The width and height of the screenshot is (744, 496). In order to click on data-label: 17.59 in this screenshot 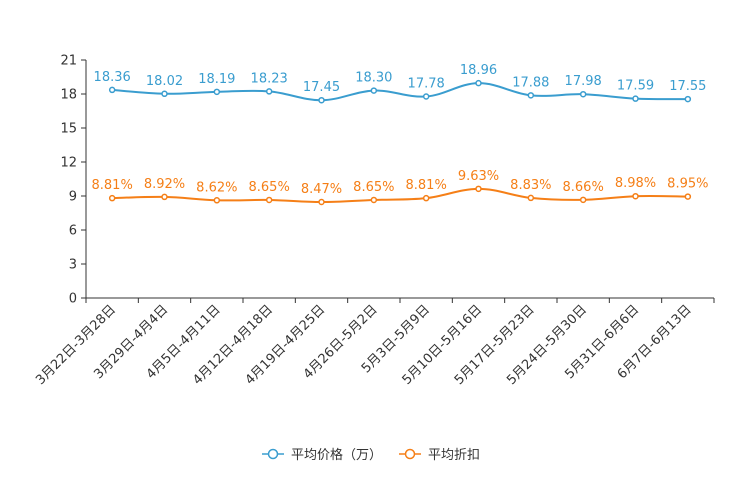, I will do `click(635, 86)`.